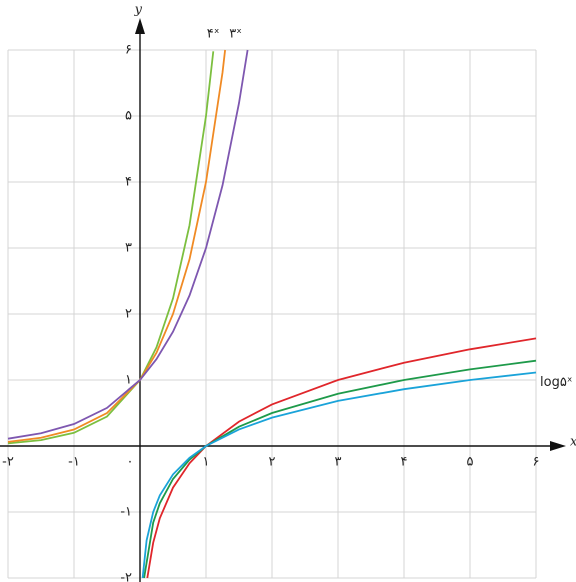  I want to click on x-tick-label: ۶, so click(536, 462).